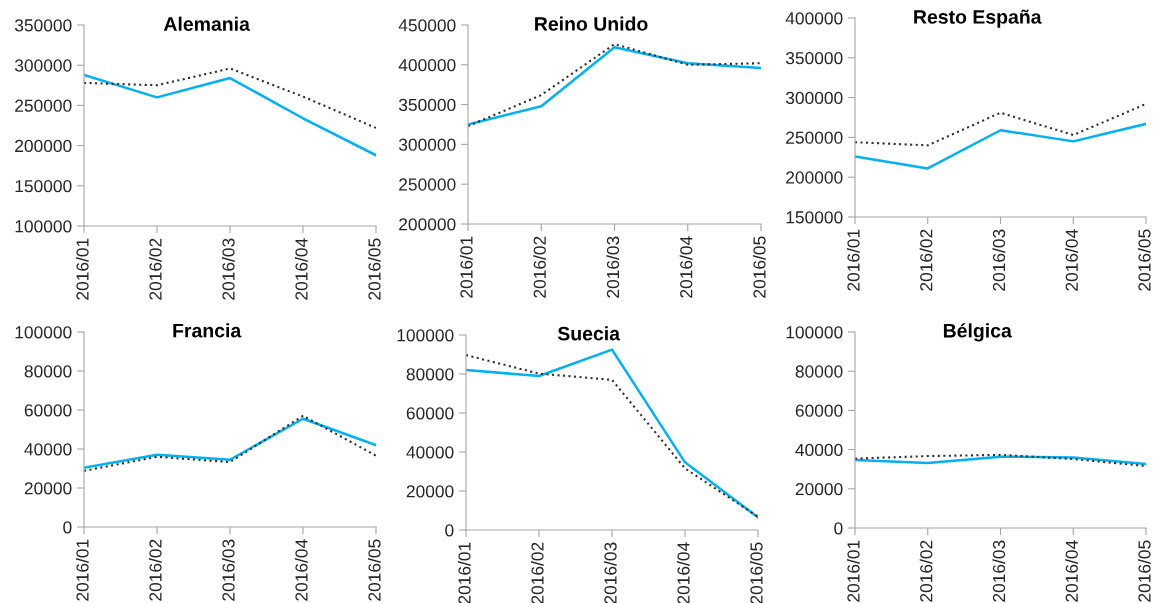  I want to click on y-tick-label: 450000, so click(427, 25).